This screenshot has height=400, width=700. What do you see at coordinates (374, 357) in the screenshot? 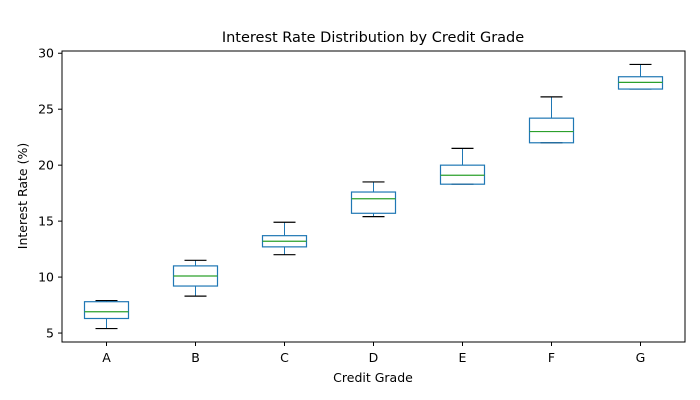
I see `x-tick-label: D` at bounding box center [374, 357].